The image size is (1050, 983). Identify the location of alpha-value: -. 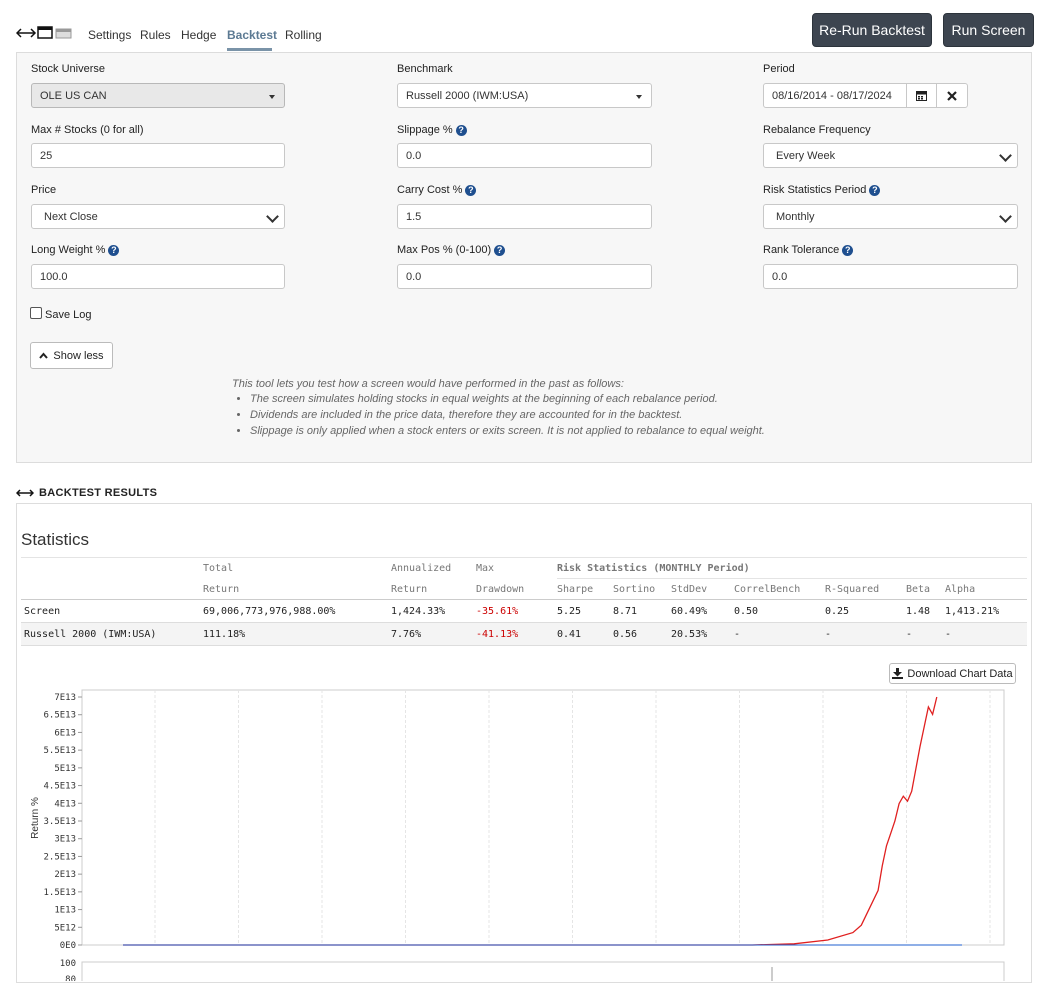
(948, 634).